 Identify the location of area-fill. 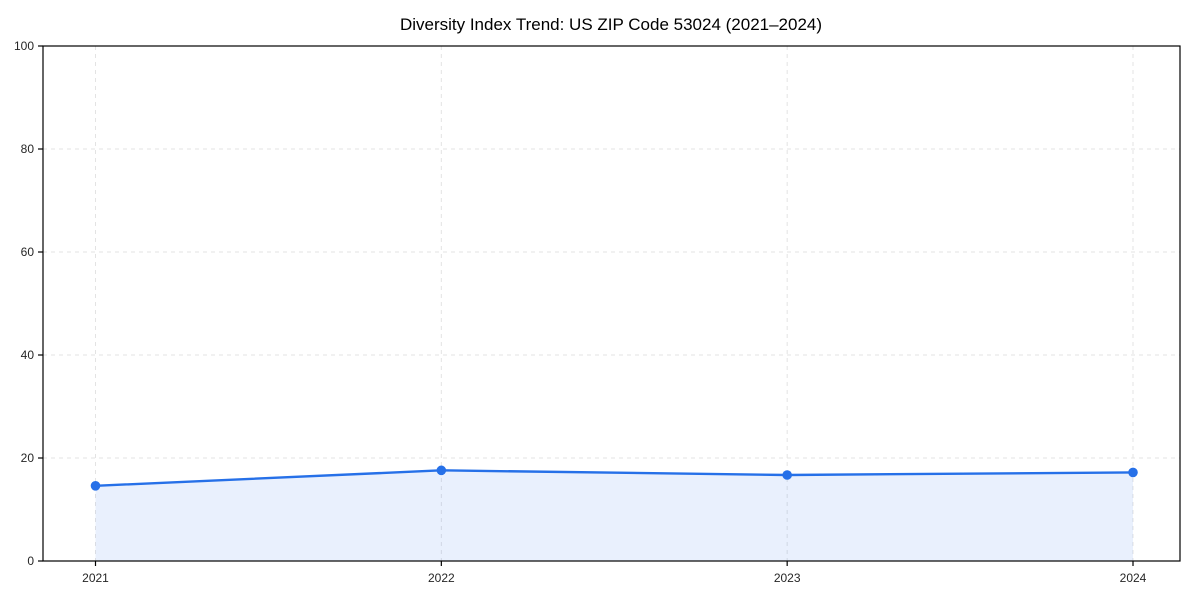
(614, 515).